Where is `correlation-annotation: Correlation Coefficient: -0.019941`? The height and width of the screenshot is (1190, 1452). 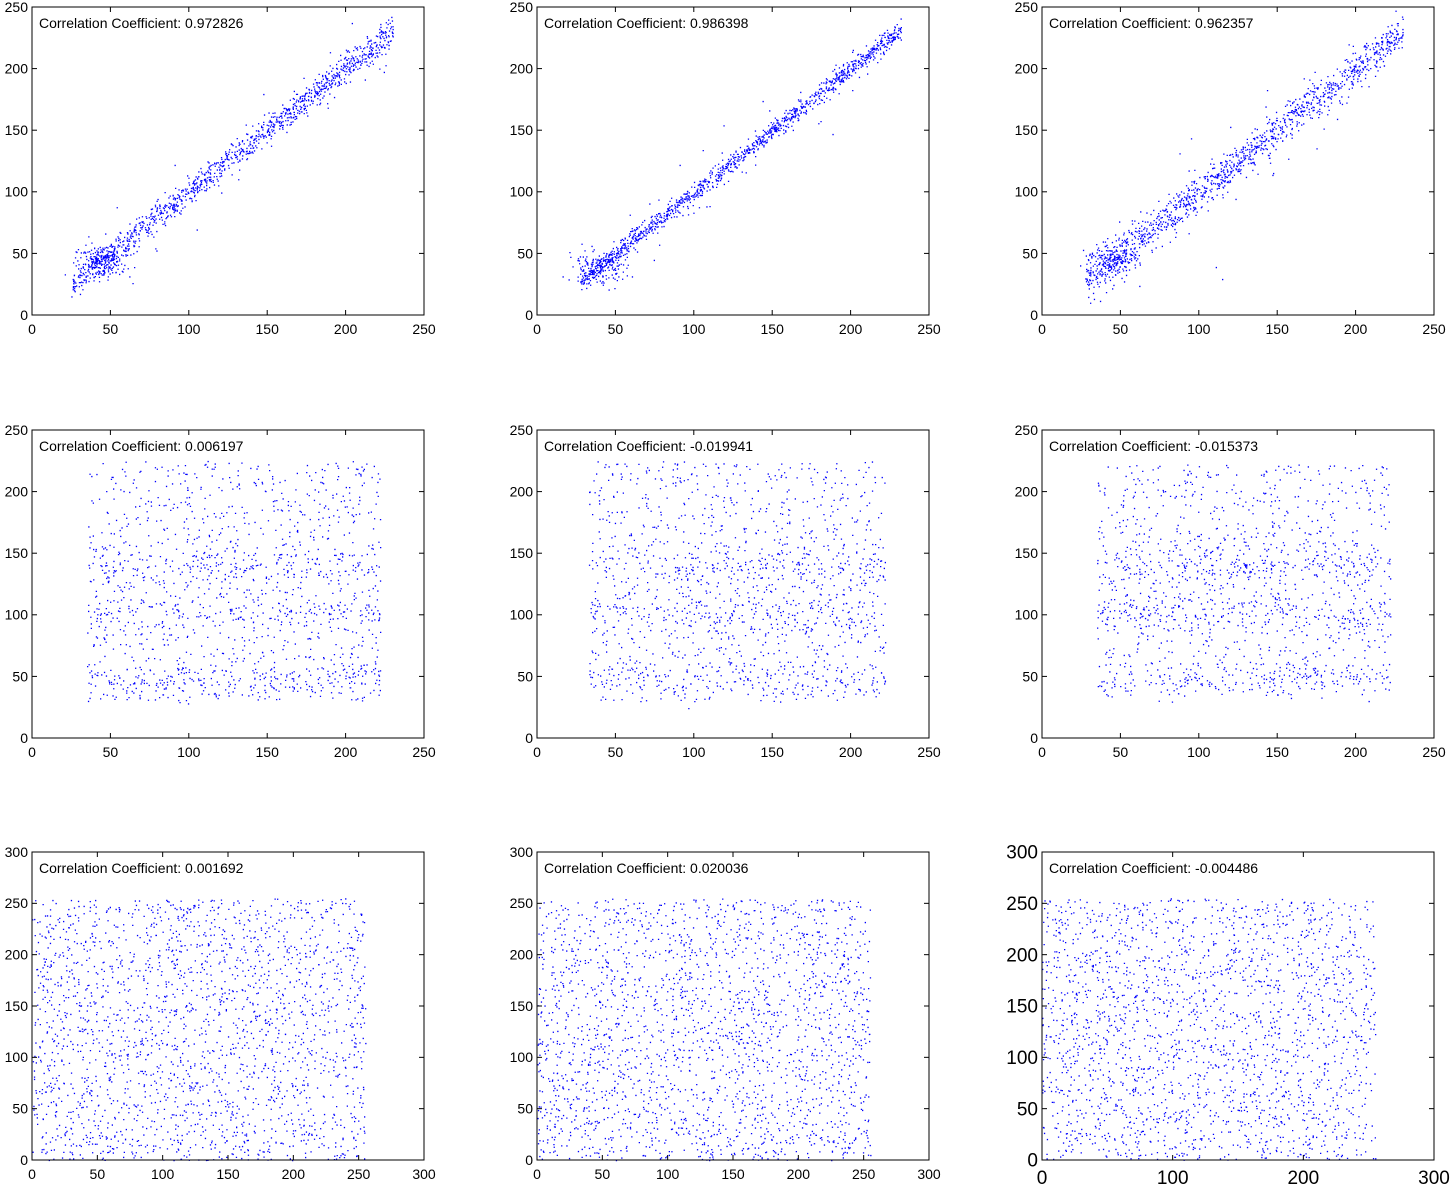 correlation-annotation: Correlation Coefficient: -0.019941 is located at coordinates (648, 446).